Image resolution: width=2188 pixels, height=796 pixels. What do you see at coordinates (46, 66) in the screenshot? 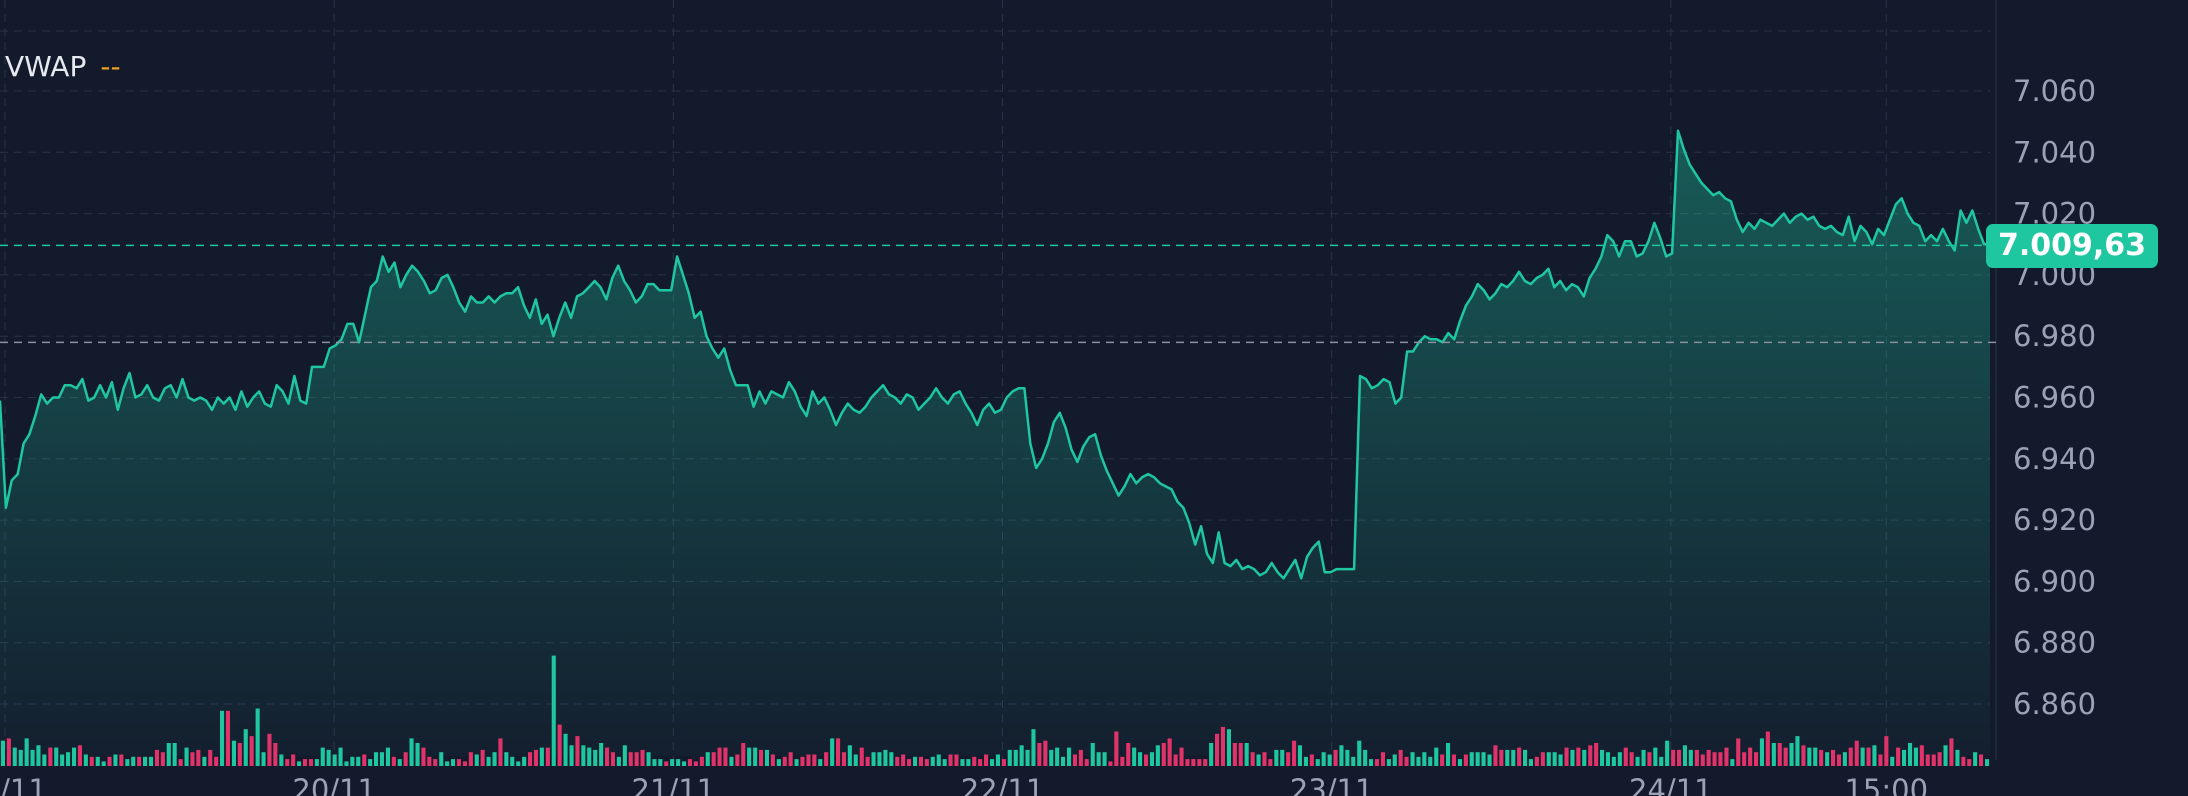
I see `indicator-label: VWAP` at bounding box center [46, 66].